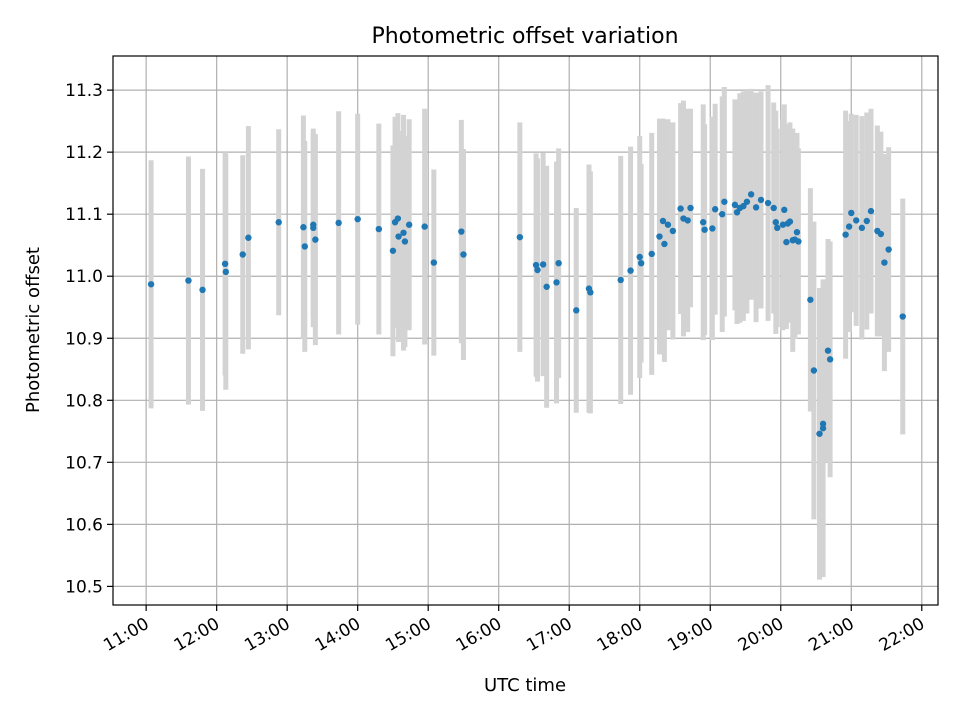 The height and width of the screenshot is (720, 960). What do you see at coordinates (84, 277) in the screenshot?
I see `y-tick-label: 11.0` at bounding box center [84, 277].